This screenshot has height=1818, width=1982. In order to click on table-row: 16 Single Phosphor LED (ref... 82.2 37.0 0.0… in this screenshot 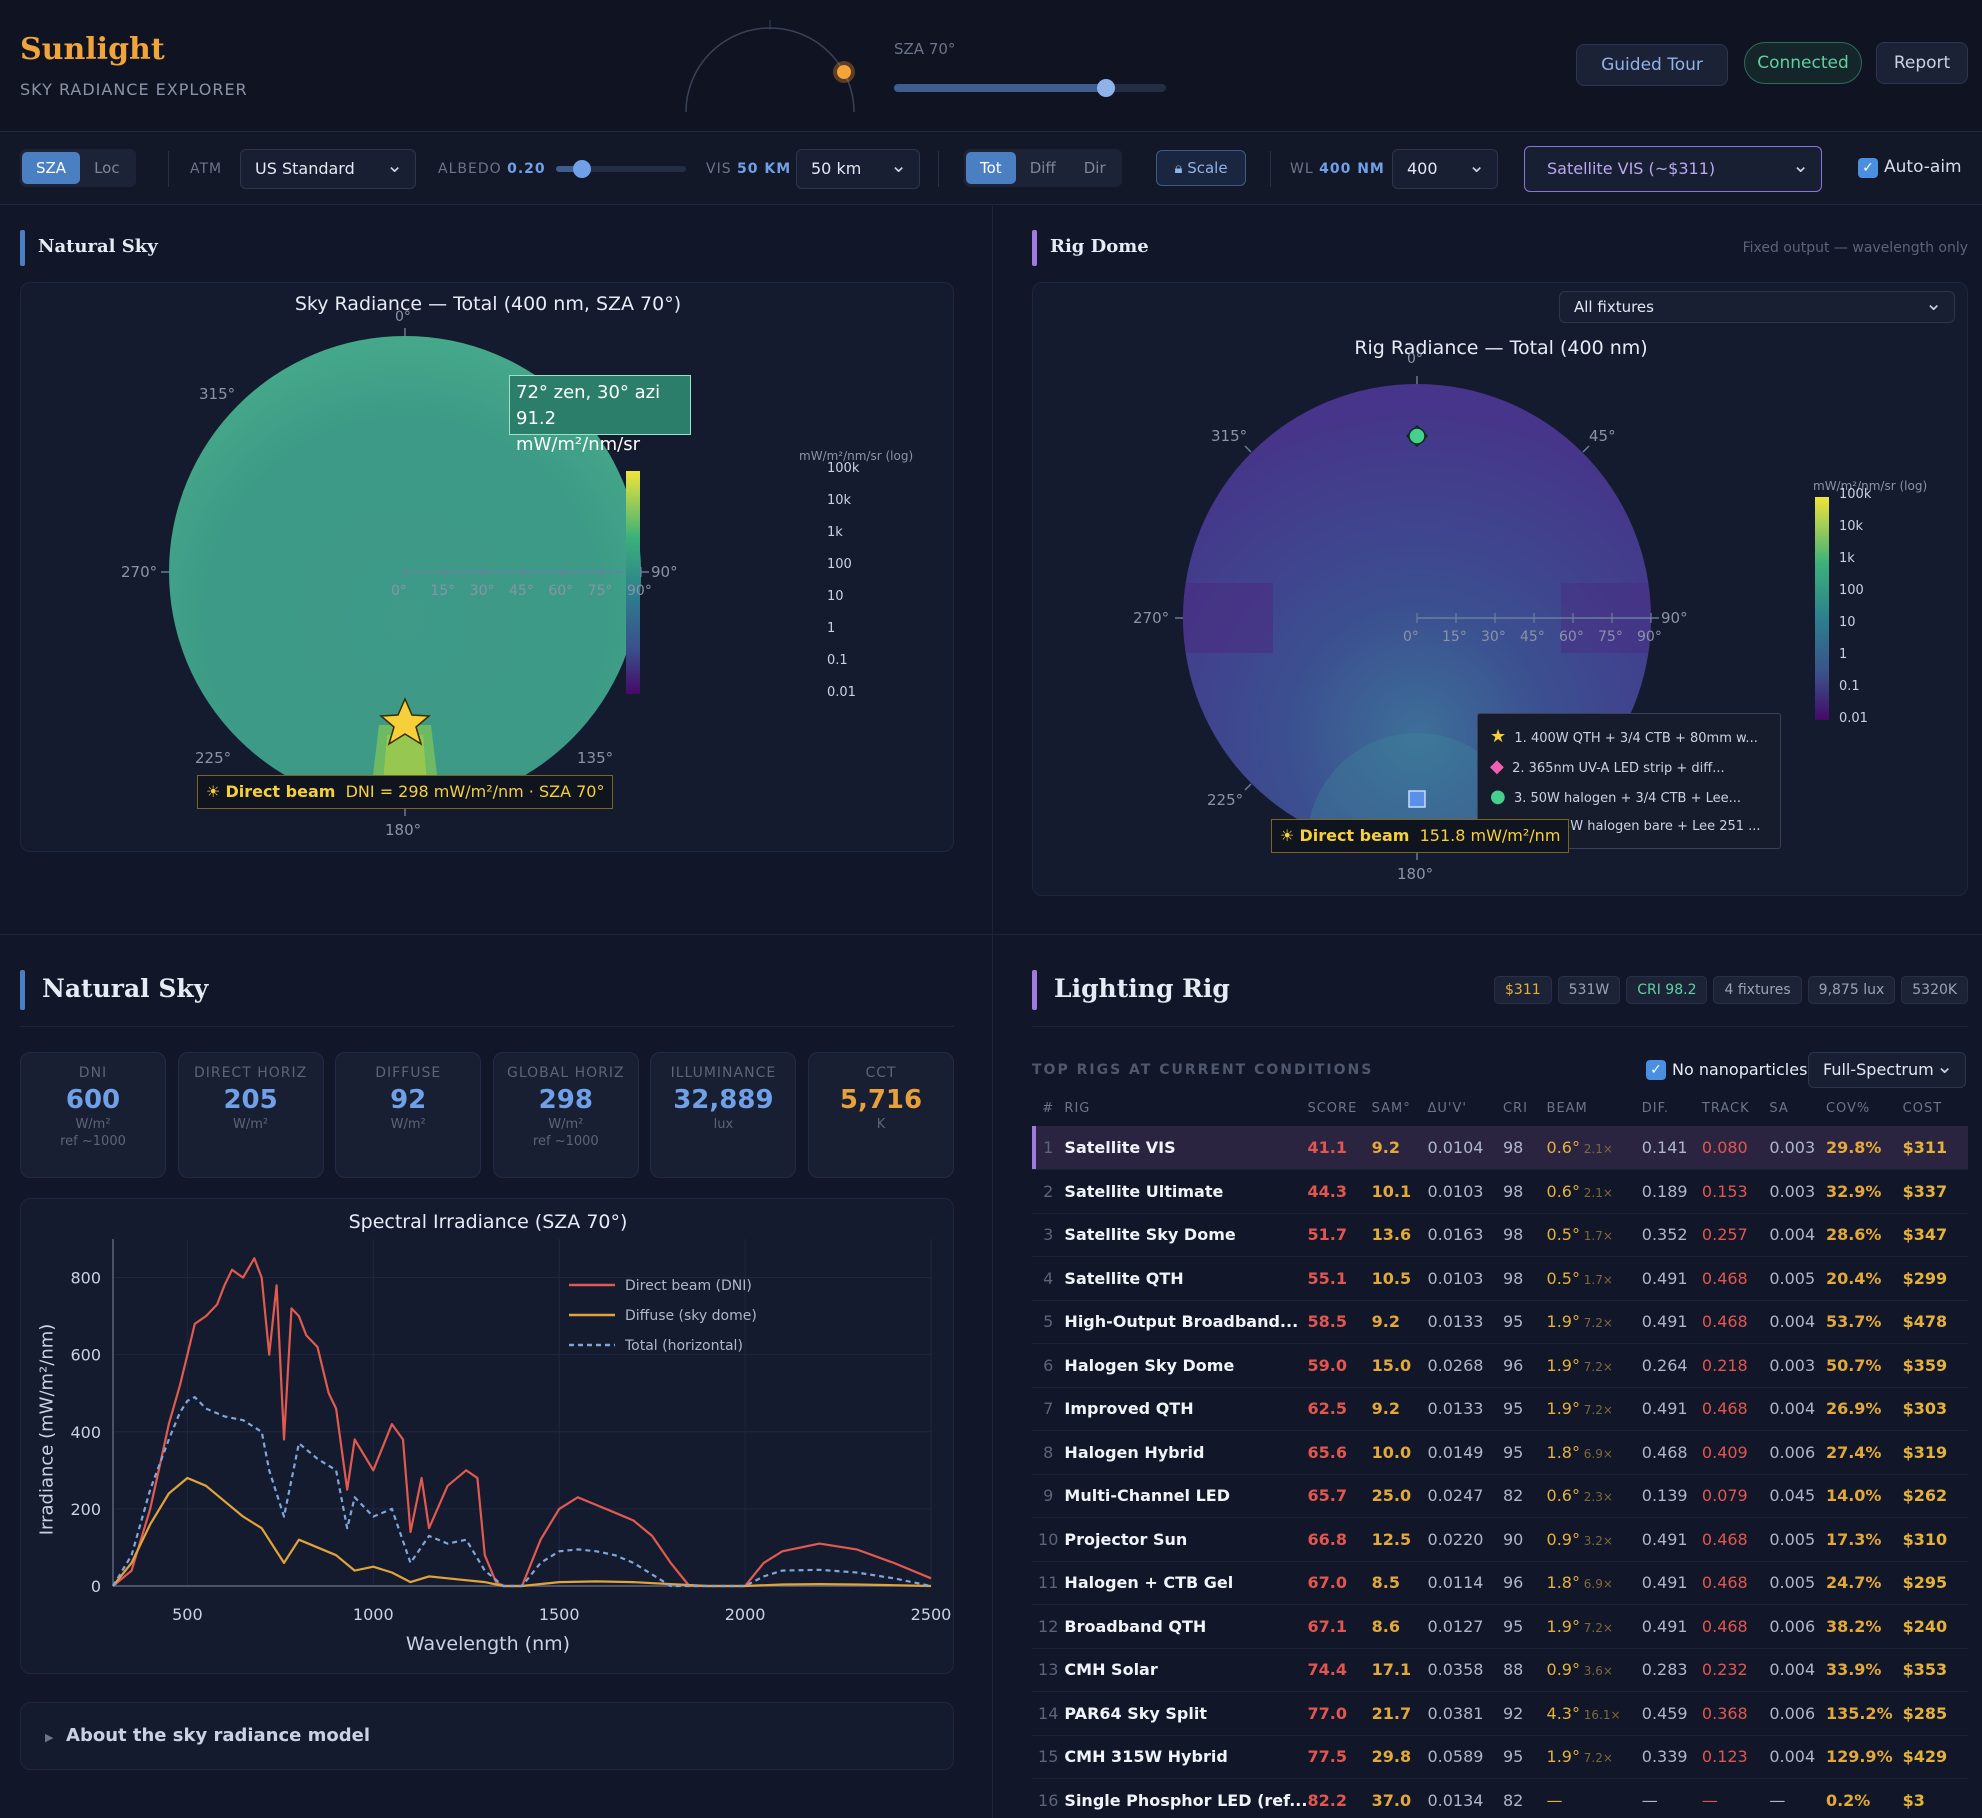, I will do `click(1500, 1798)`.